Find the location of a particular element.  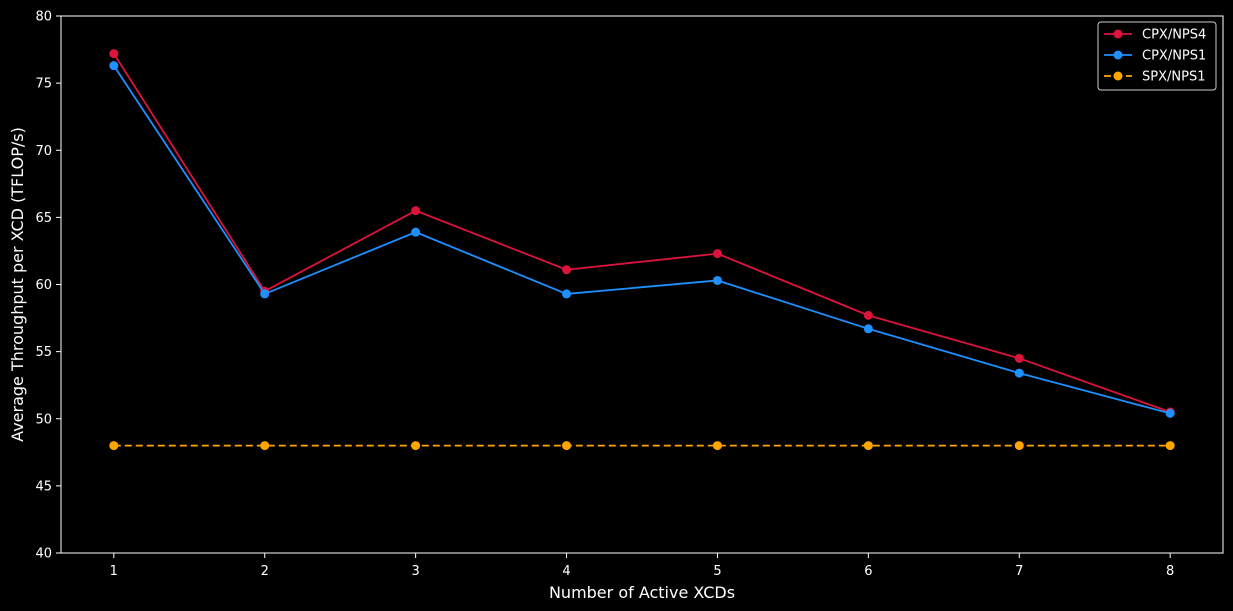

x-axis-label: Number of Active XCDs is located at coordinates (642, 592).